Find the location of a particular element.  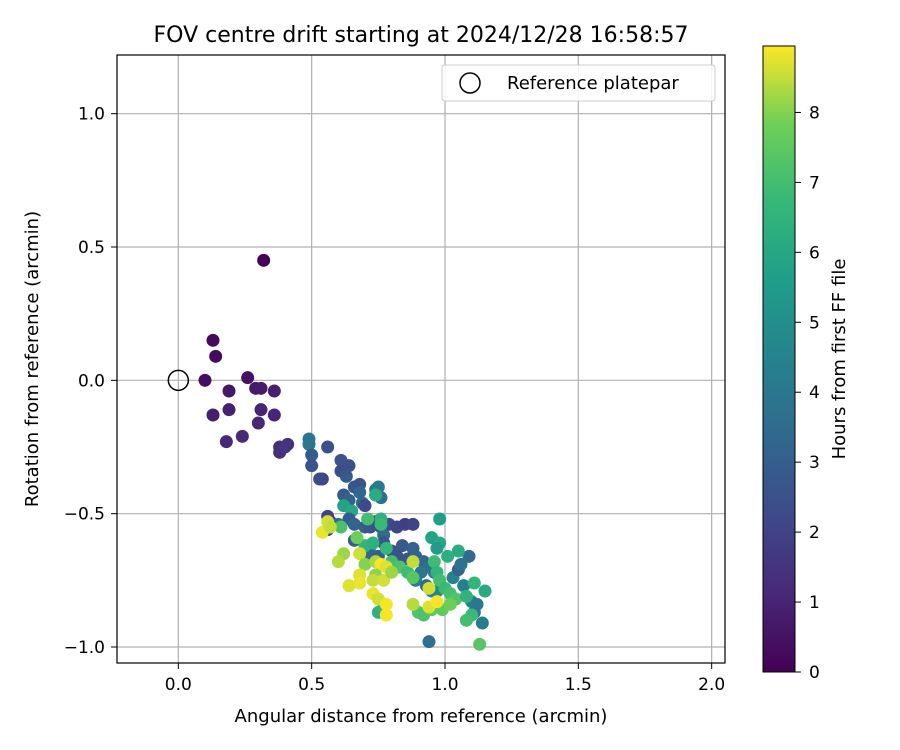

colorbar-tick-label: 5 is located at coordinates (814, 323).